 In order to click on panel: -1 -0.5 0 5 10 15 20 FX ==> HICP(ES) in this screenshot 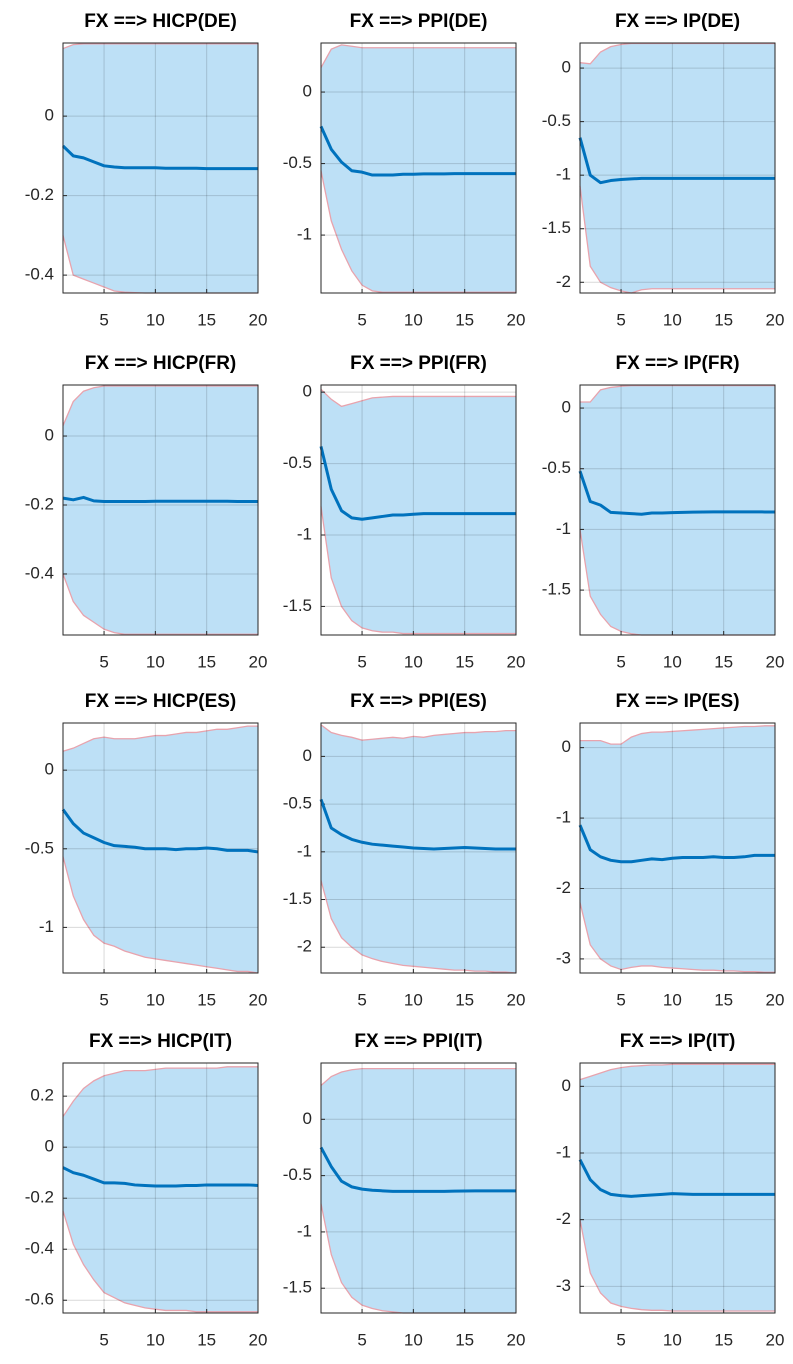, I will do `click(146, 850)`.